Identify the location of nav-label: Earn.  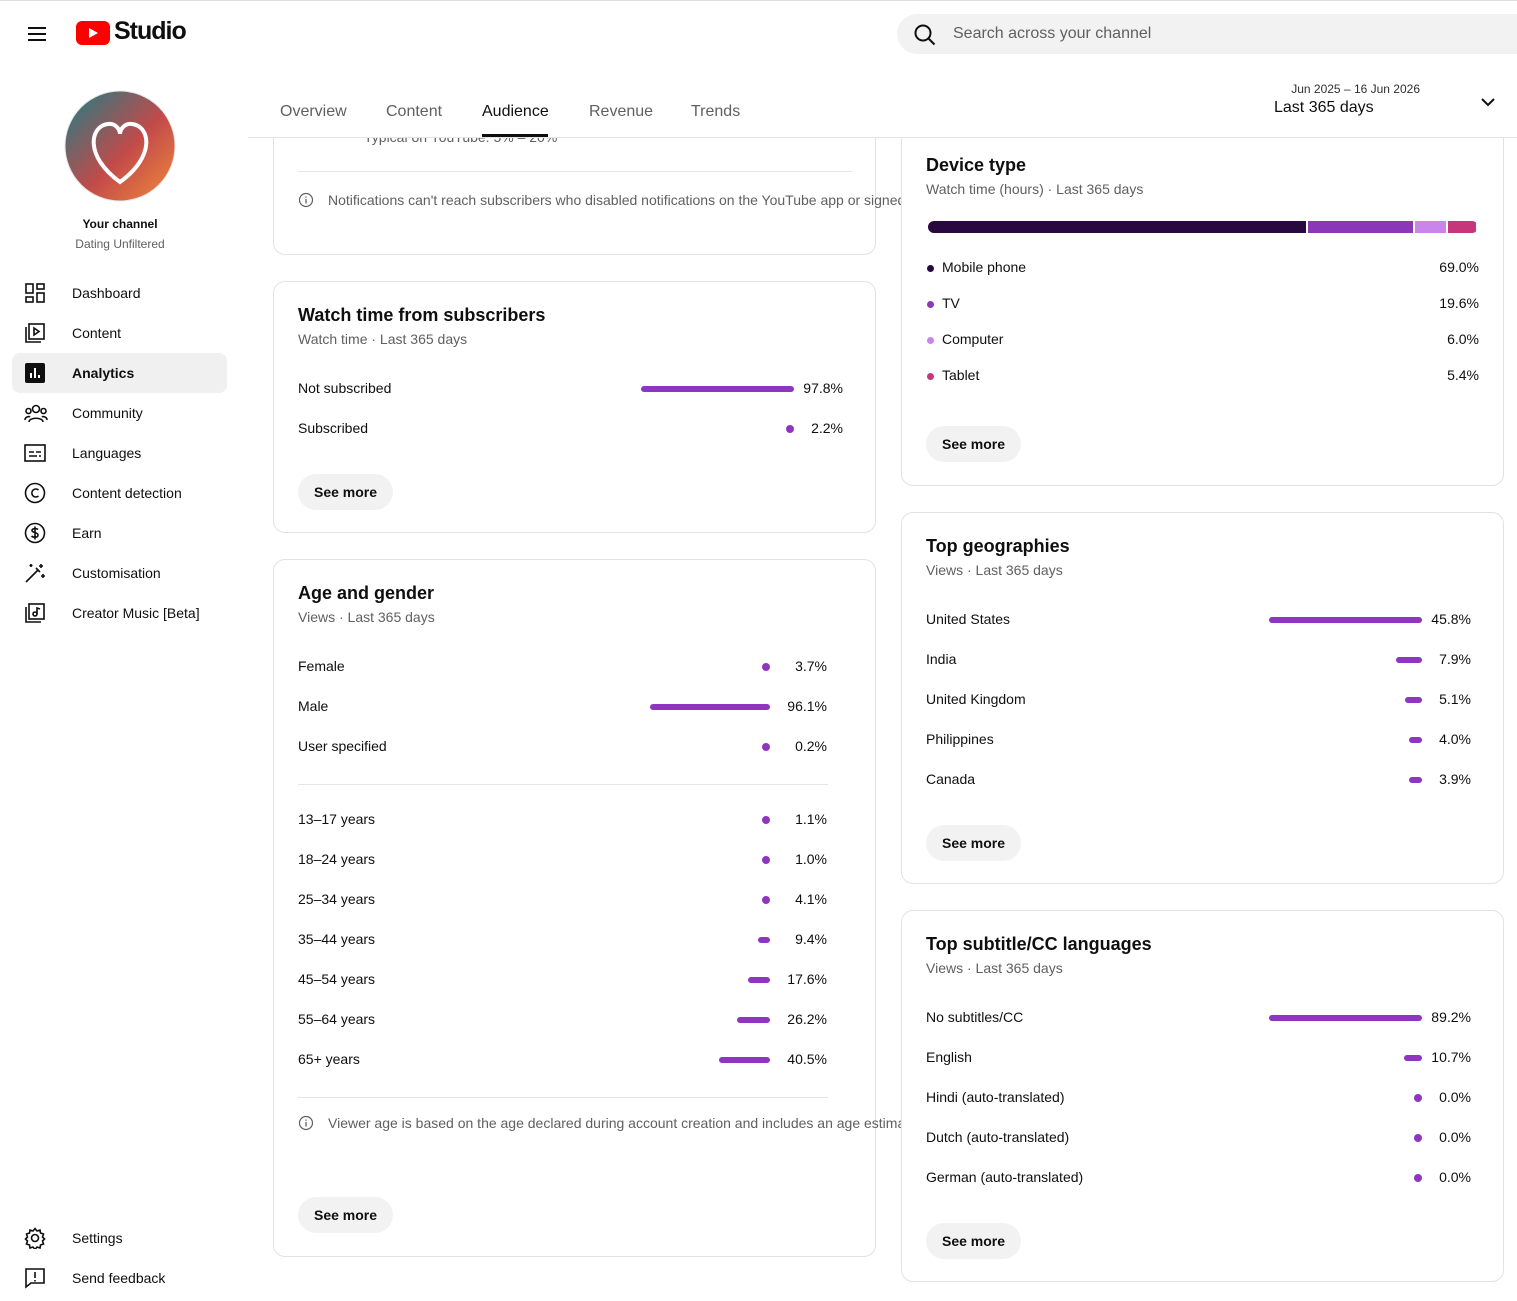
(87, 533).